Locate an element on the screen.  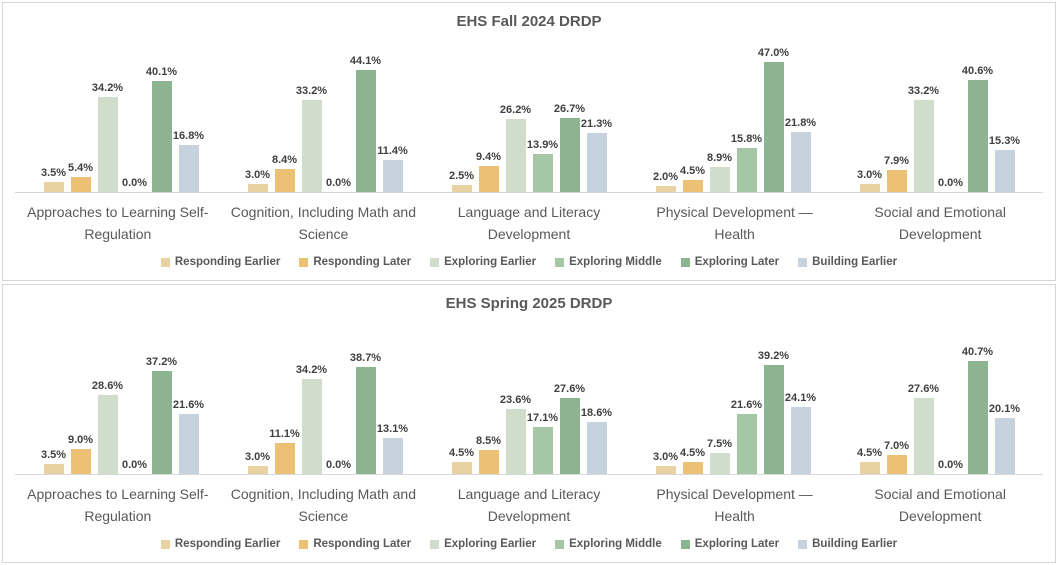
bar-building-earlier: 21.8% is located at coordinates (800, 117).